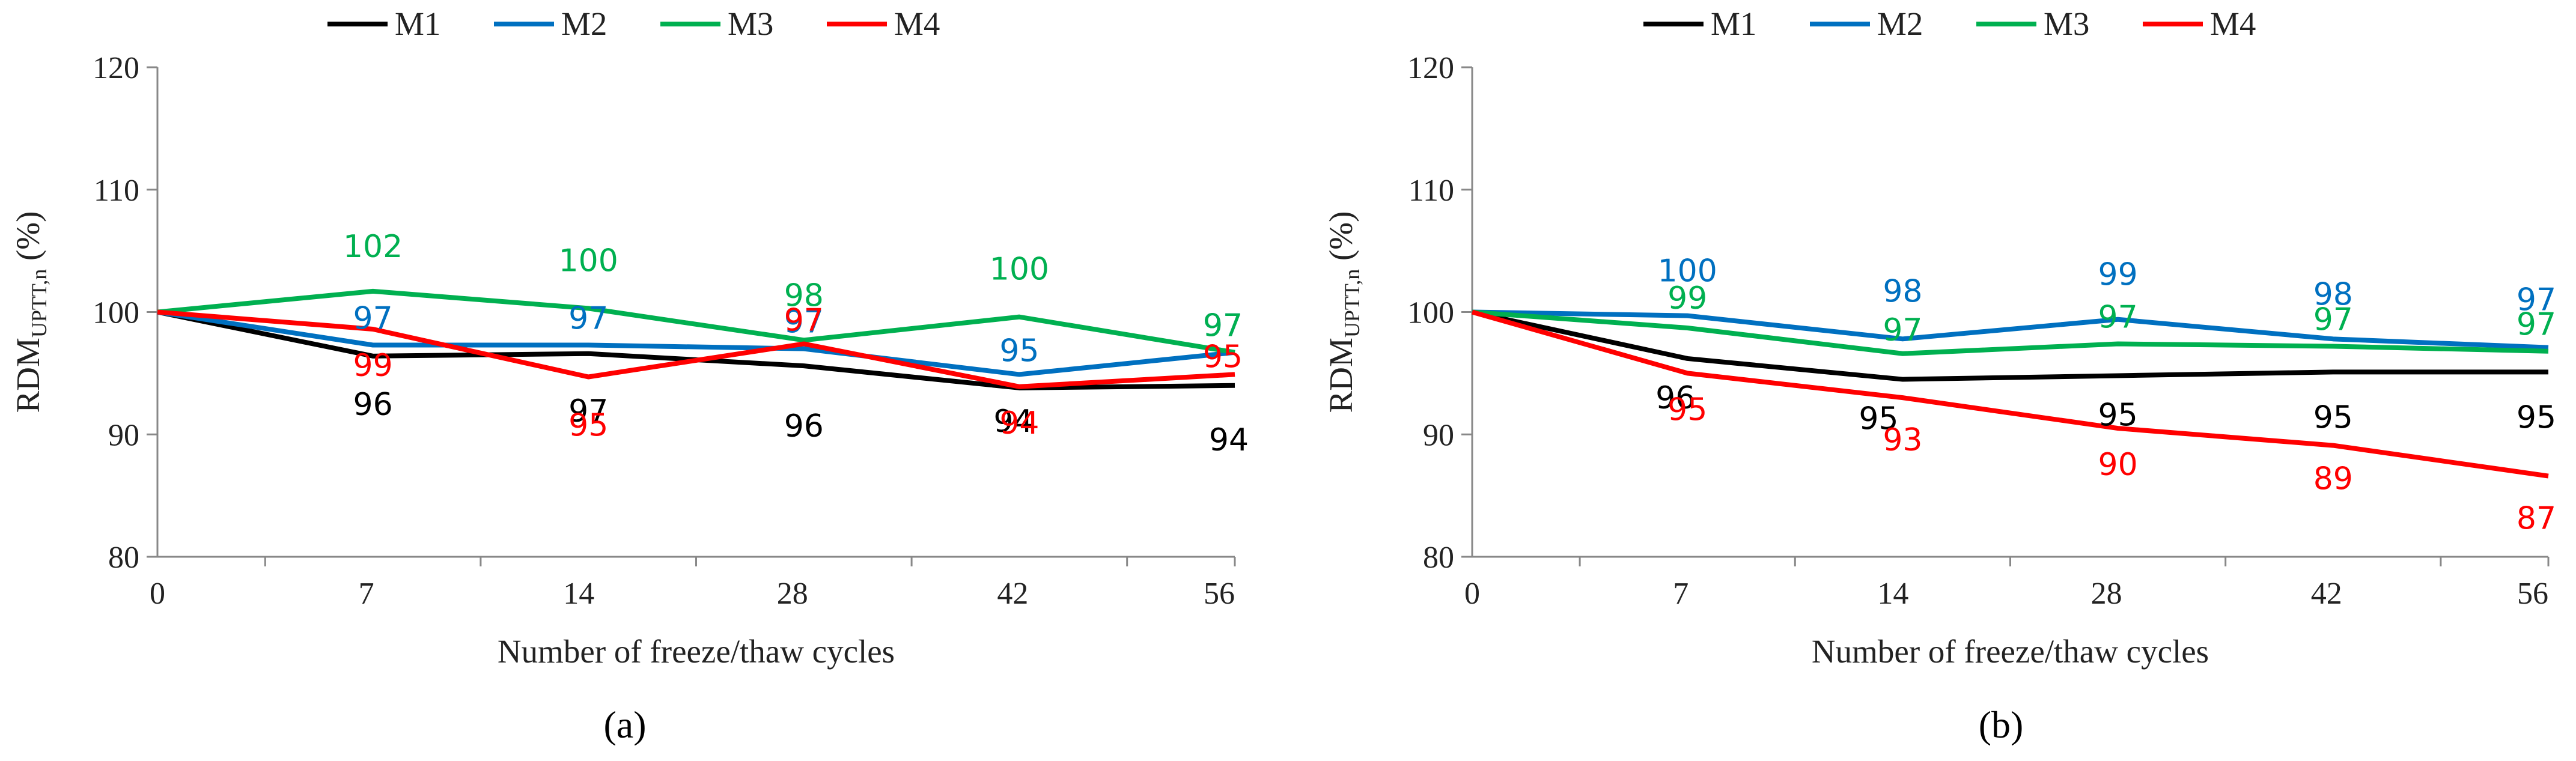 This screenshot has height=761, width=2576. I want to click on panel-label: (b), so click(2001, 724).